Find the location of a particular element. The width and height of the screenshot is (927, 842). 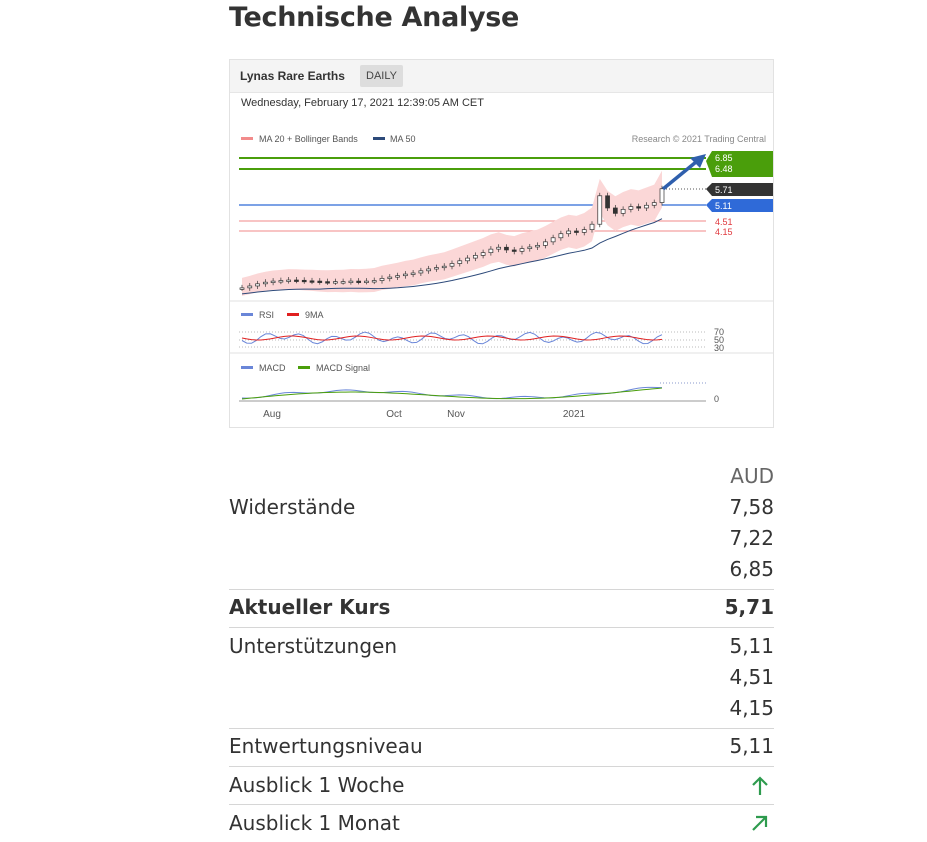

svg-text: 5.11 is located at coordinates (723, 206).